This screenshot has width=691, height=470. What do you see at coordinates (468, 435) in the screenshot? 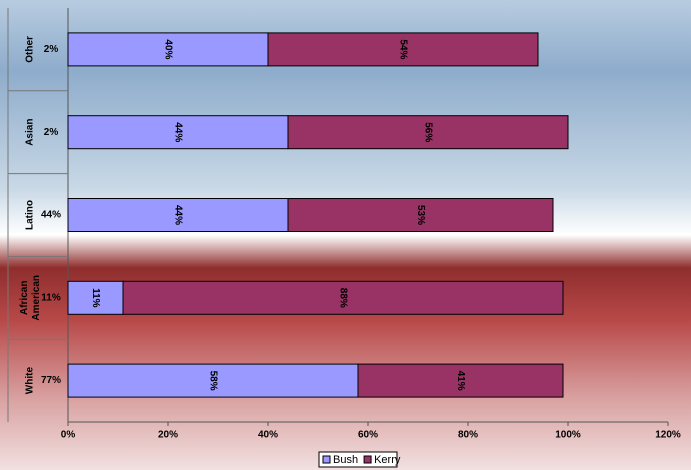
I see `x-tick-label: 80%` at bounding box center [468, 435].